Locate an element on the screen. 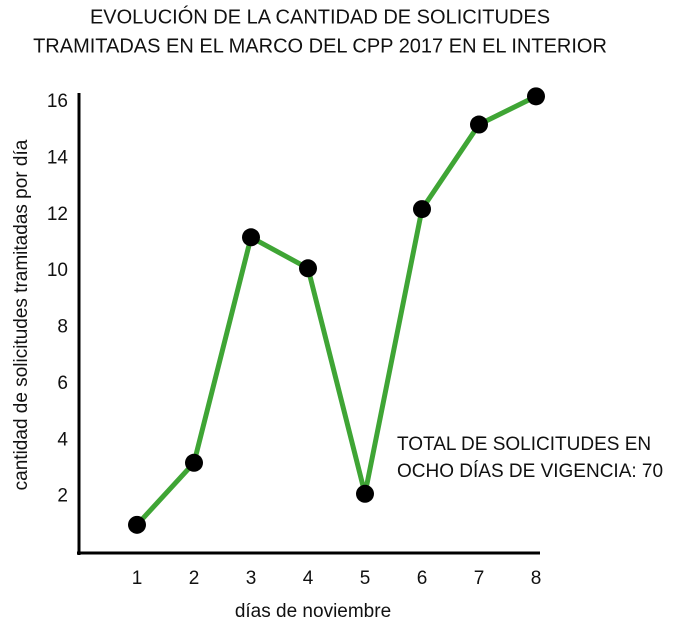 The image size is (696, 636). annotation: TOTAL DE SOLICITUDES EN is located at coordinates (524, 444).